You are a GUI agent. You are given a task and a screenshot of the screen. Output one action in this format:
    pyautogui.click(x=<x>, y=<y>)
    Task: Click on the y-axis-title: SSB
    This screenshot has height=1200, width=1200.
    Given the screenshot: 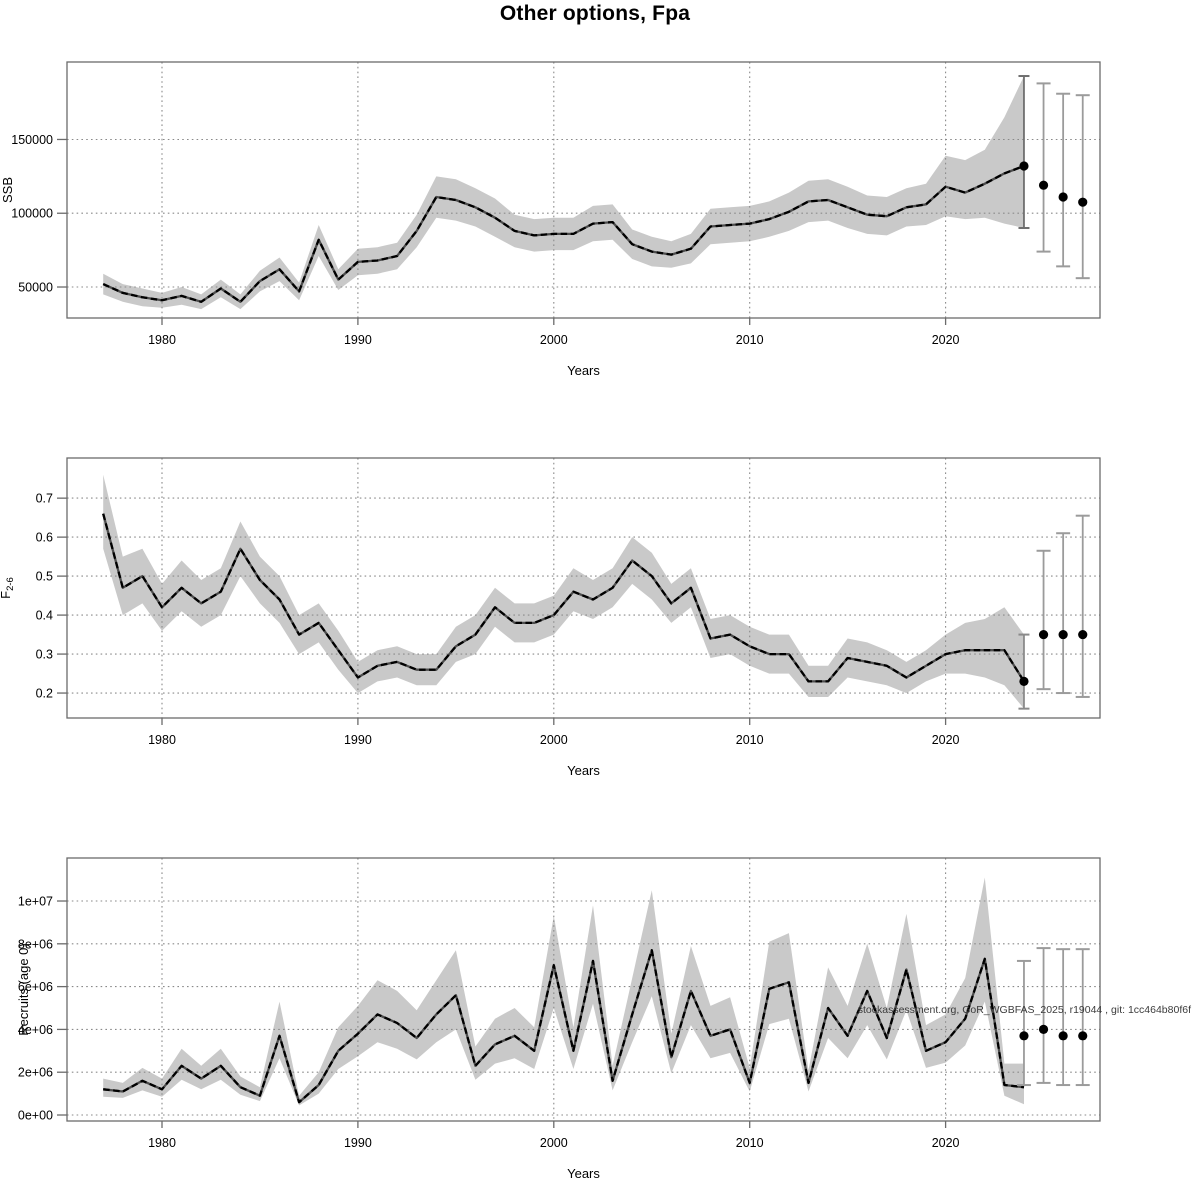 What is the action you would take?
    pyautogui.click(x=7, y=190)
    